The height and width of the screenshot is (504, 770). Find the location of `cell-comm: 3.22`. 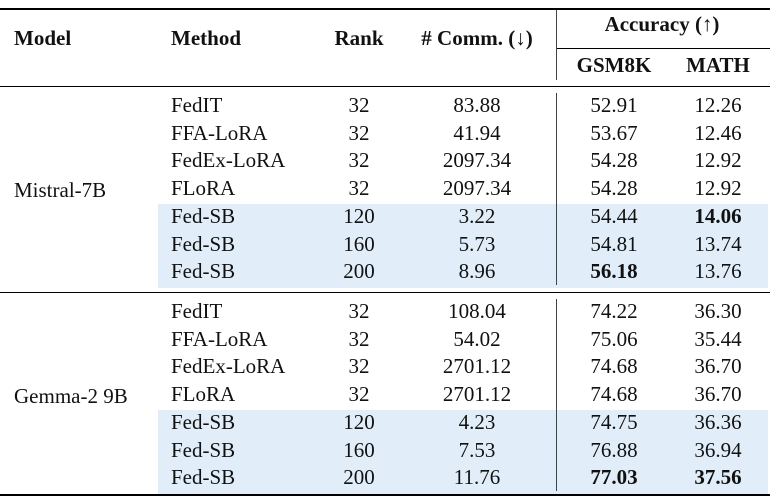

cell-comm: 3.22 is located at coordinates (477, 215).